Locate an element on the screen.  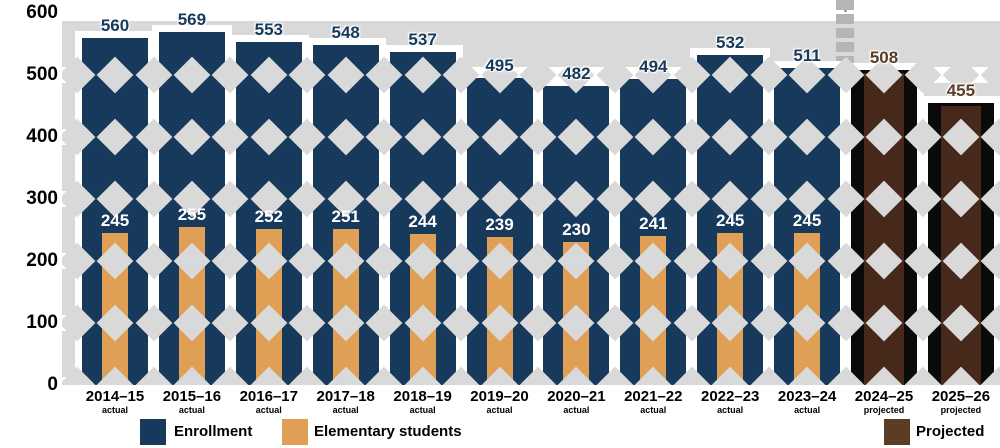
total-value-label: 532 is located at coordinates (730, 43).